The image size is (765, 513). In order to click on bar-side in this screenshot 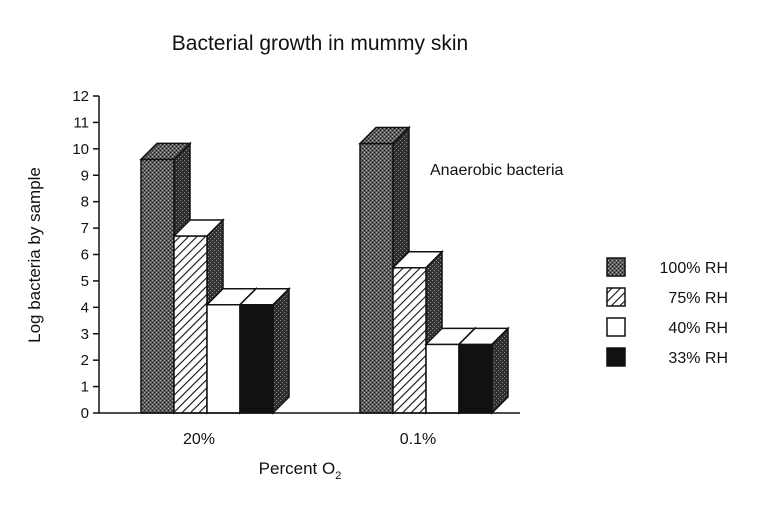, I will do `click(281, 350)`.